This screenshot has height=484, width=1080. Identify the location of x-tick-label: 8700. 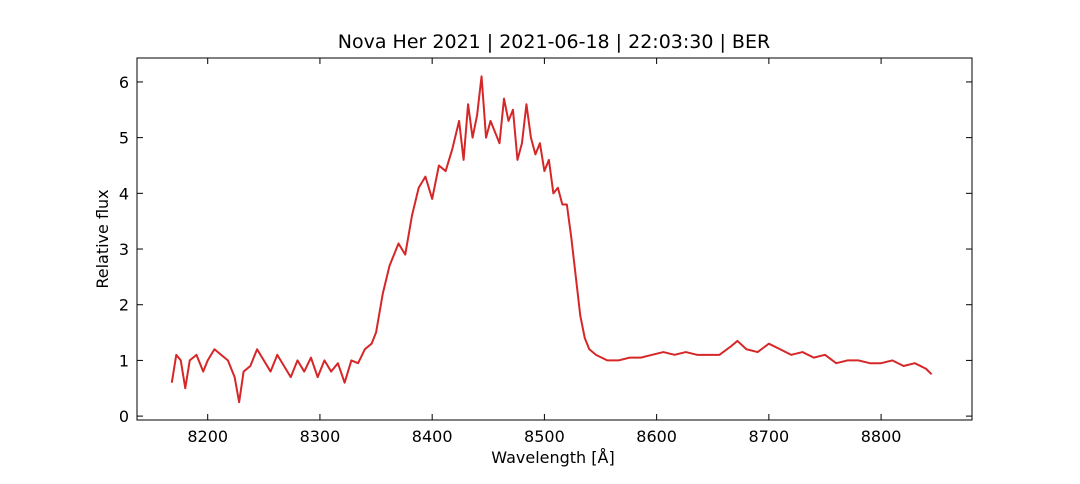
(769, 436).